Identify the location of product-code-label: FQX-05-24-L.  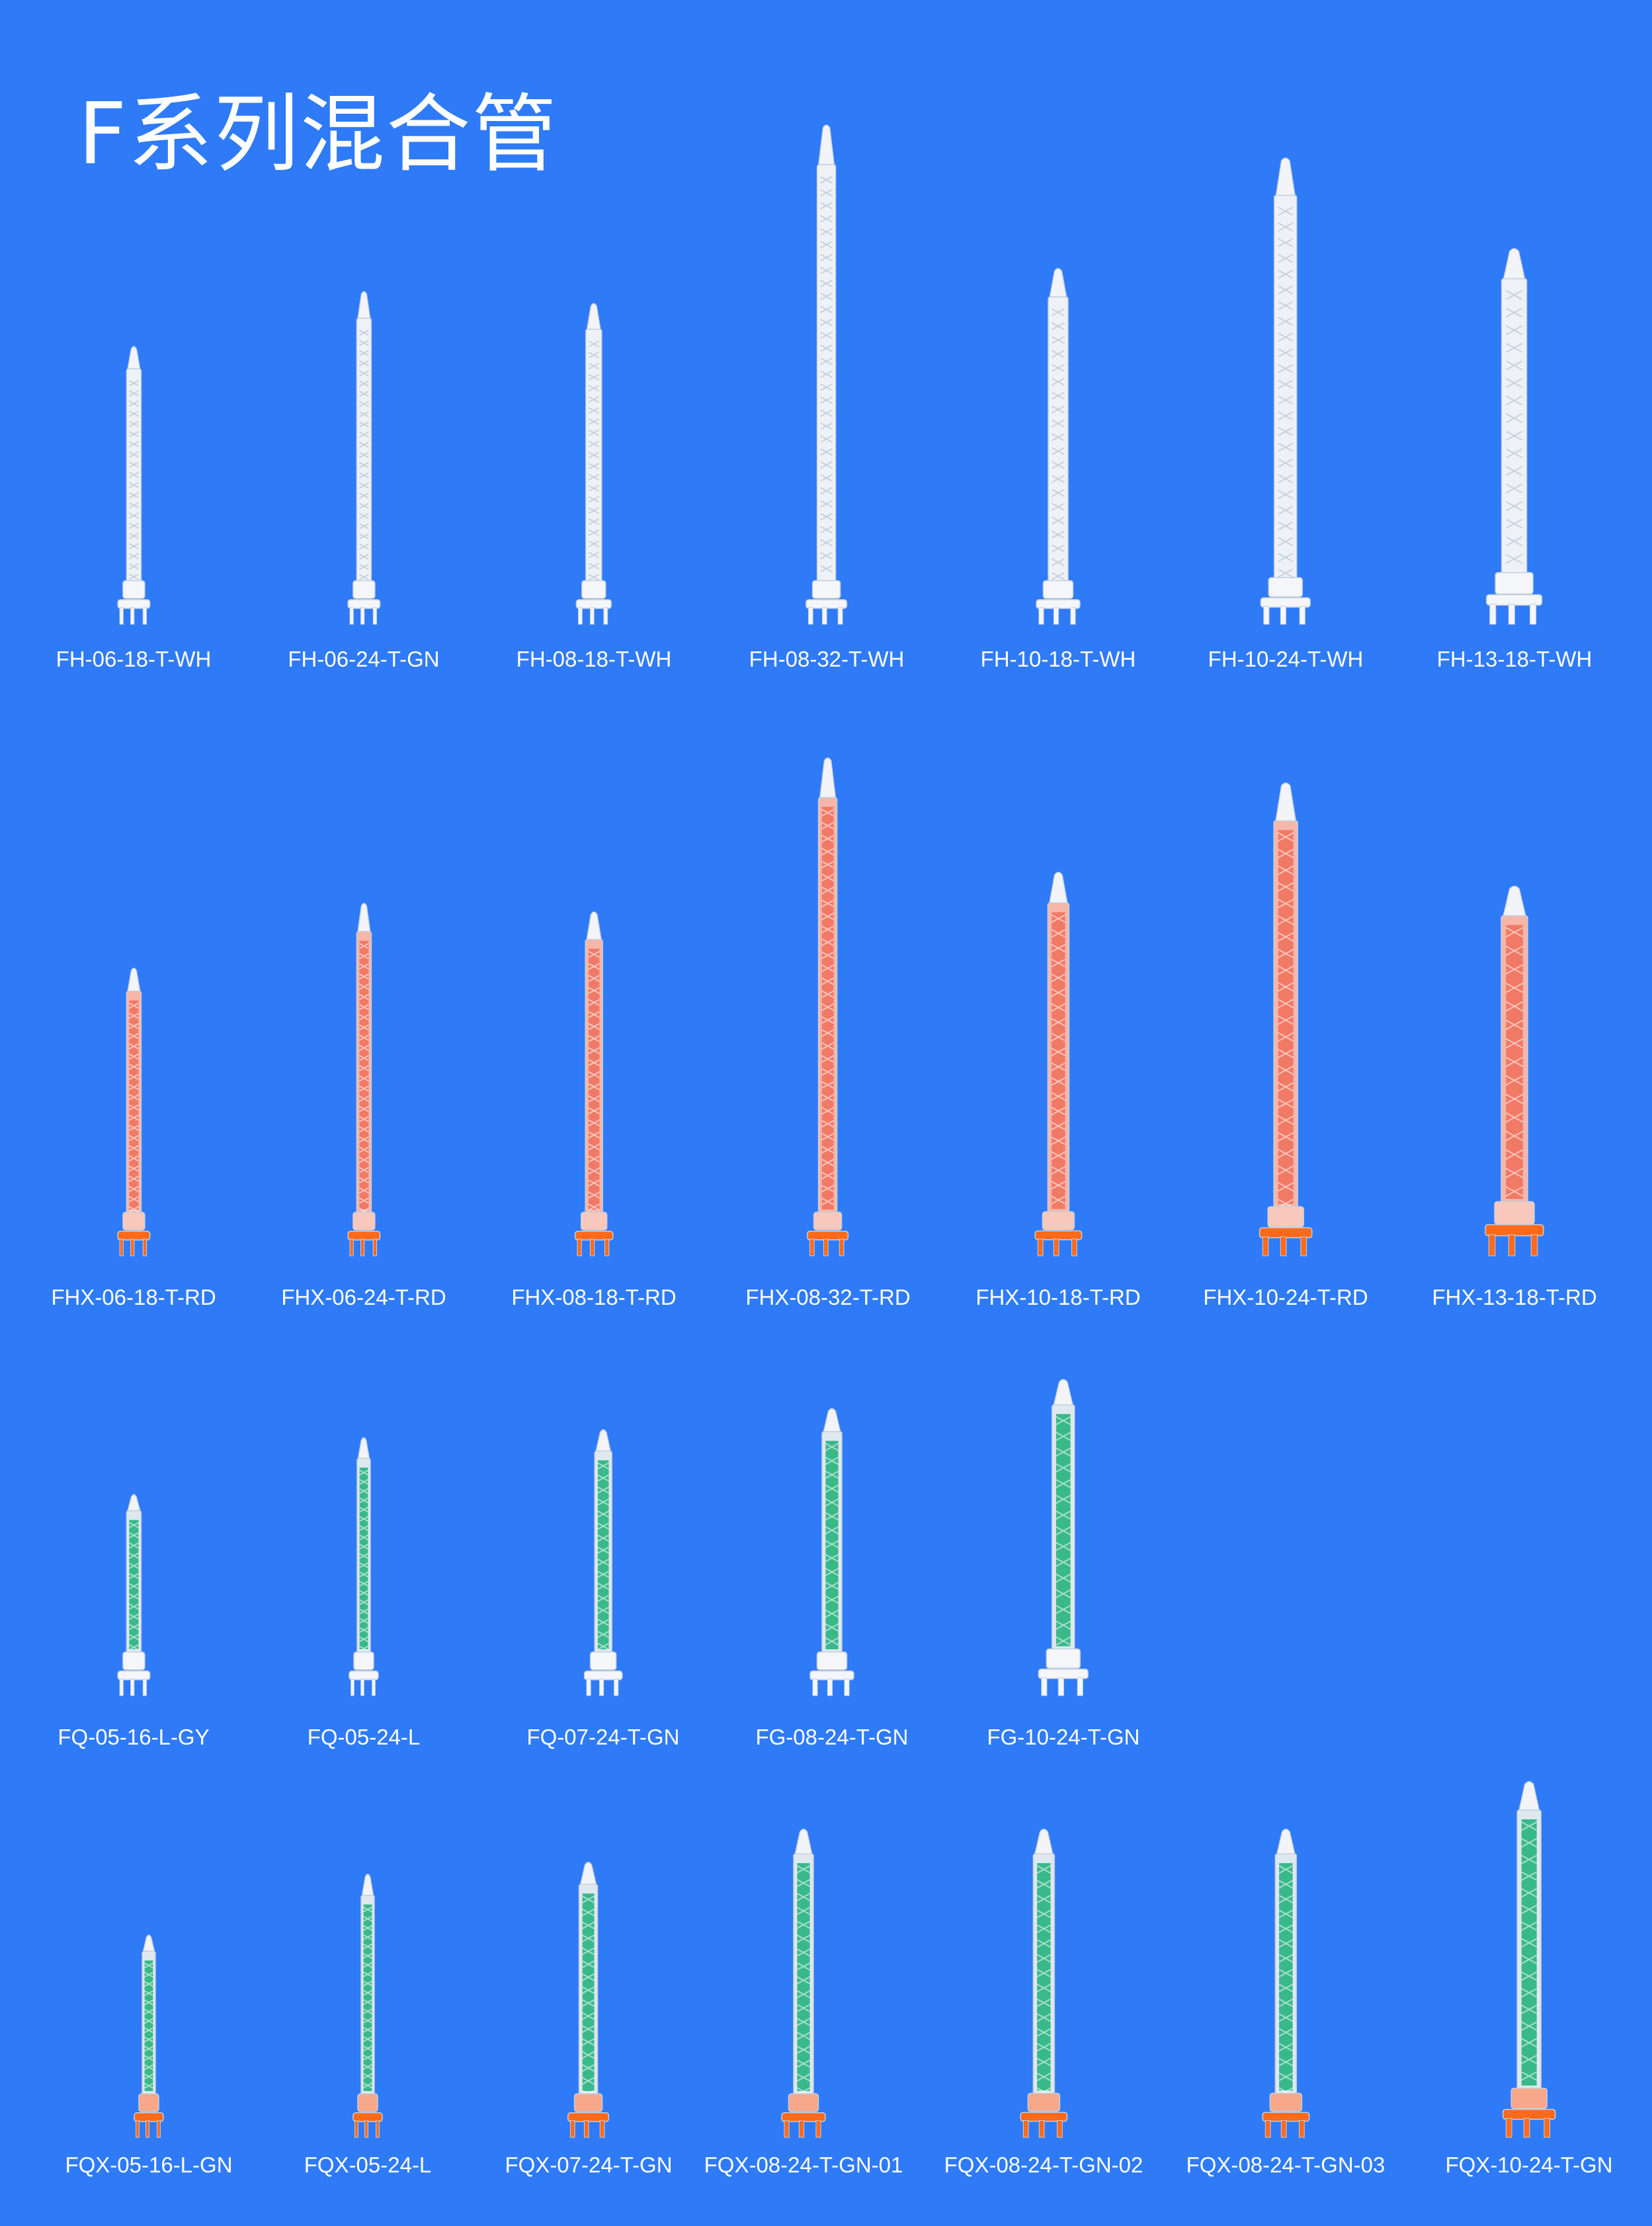
(368, 2165).